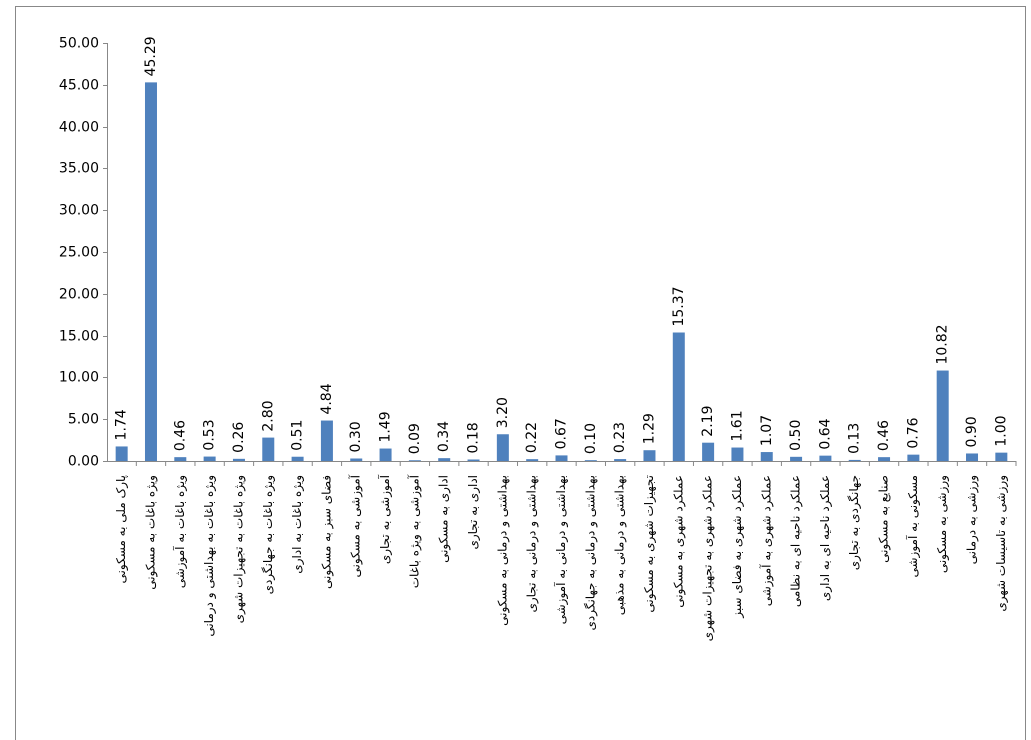 The image size is (1031, 740). I want to click on x-tick-label: ویژه باغات به آموزشی, so click(180, 531).